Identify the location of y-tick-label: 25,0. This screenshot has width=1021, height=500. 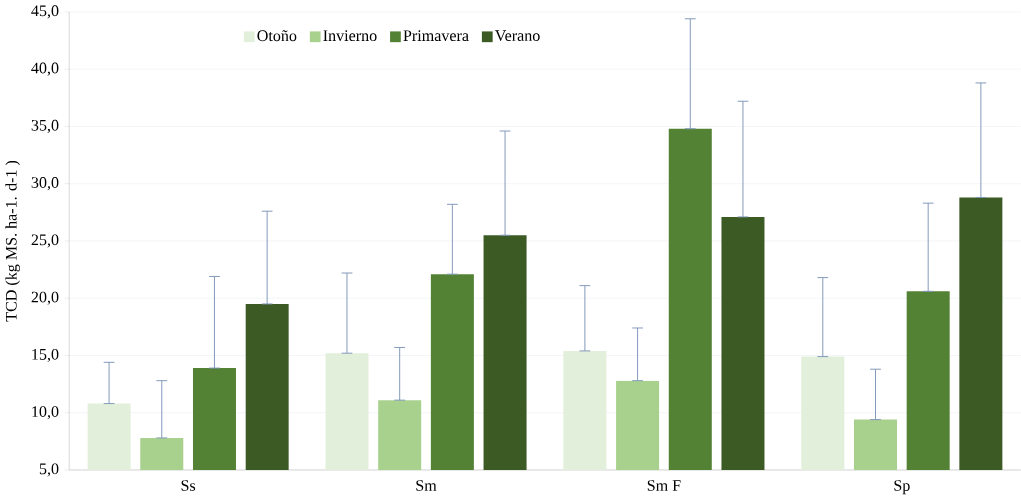
(45, 241).